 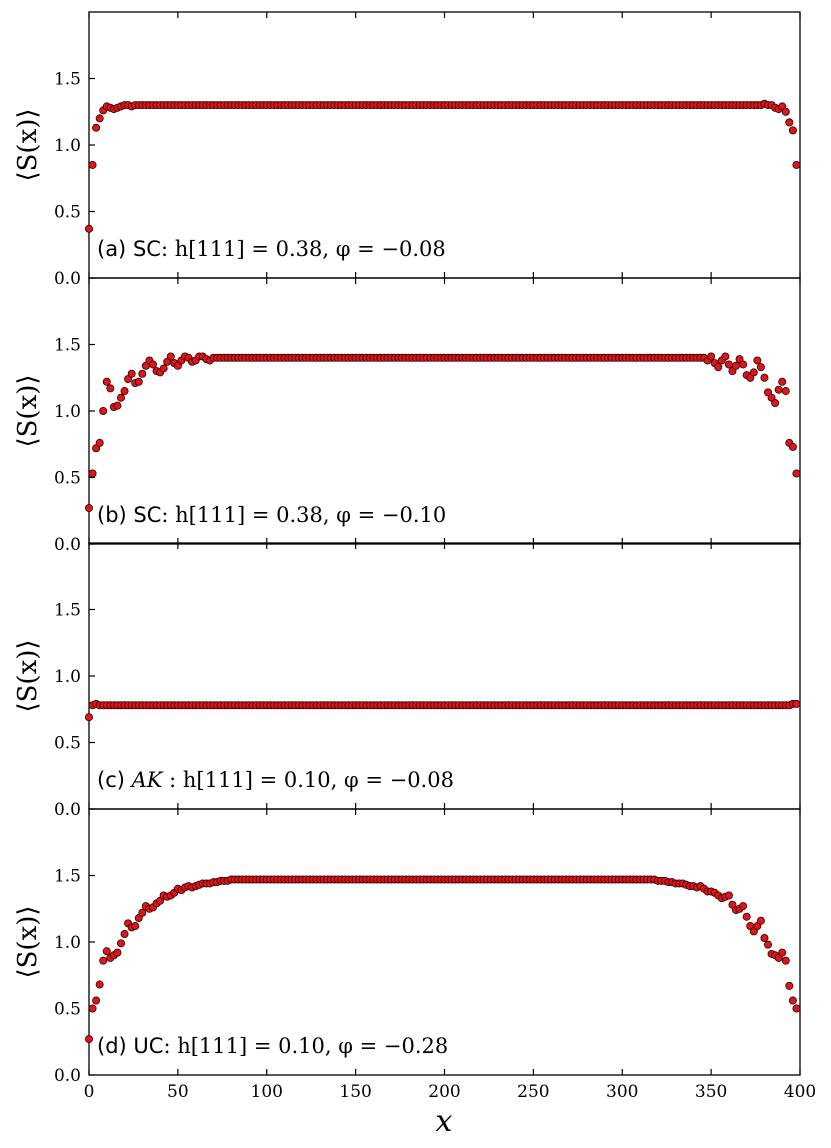 I want to click on x-tick-label: 250, so click(x=533, y=1092).